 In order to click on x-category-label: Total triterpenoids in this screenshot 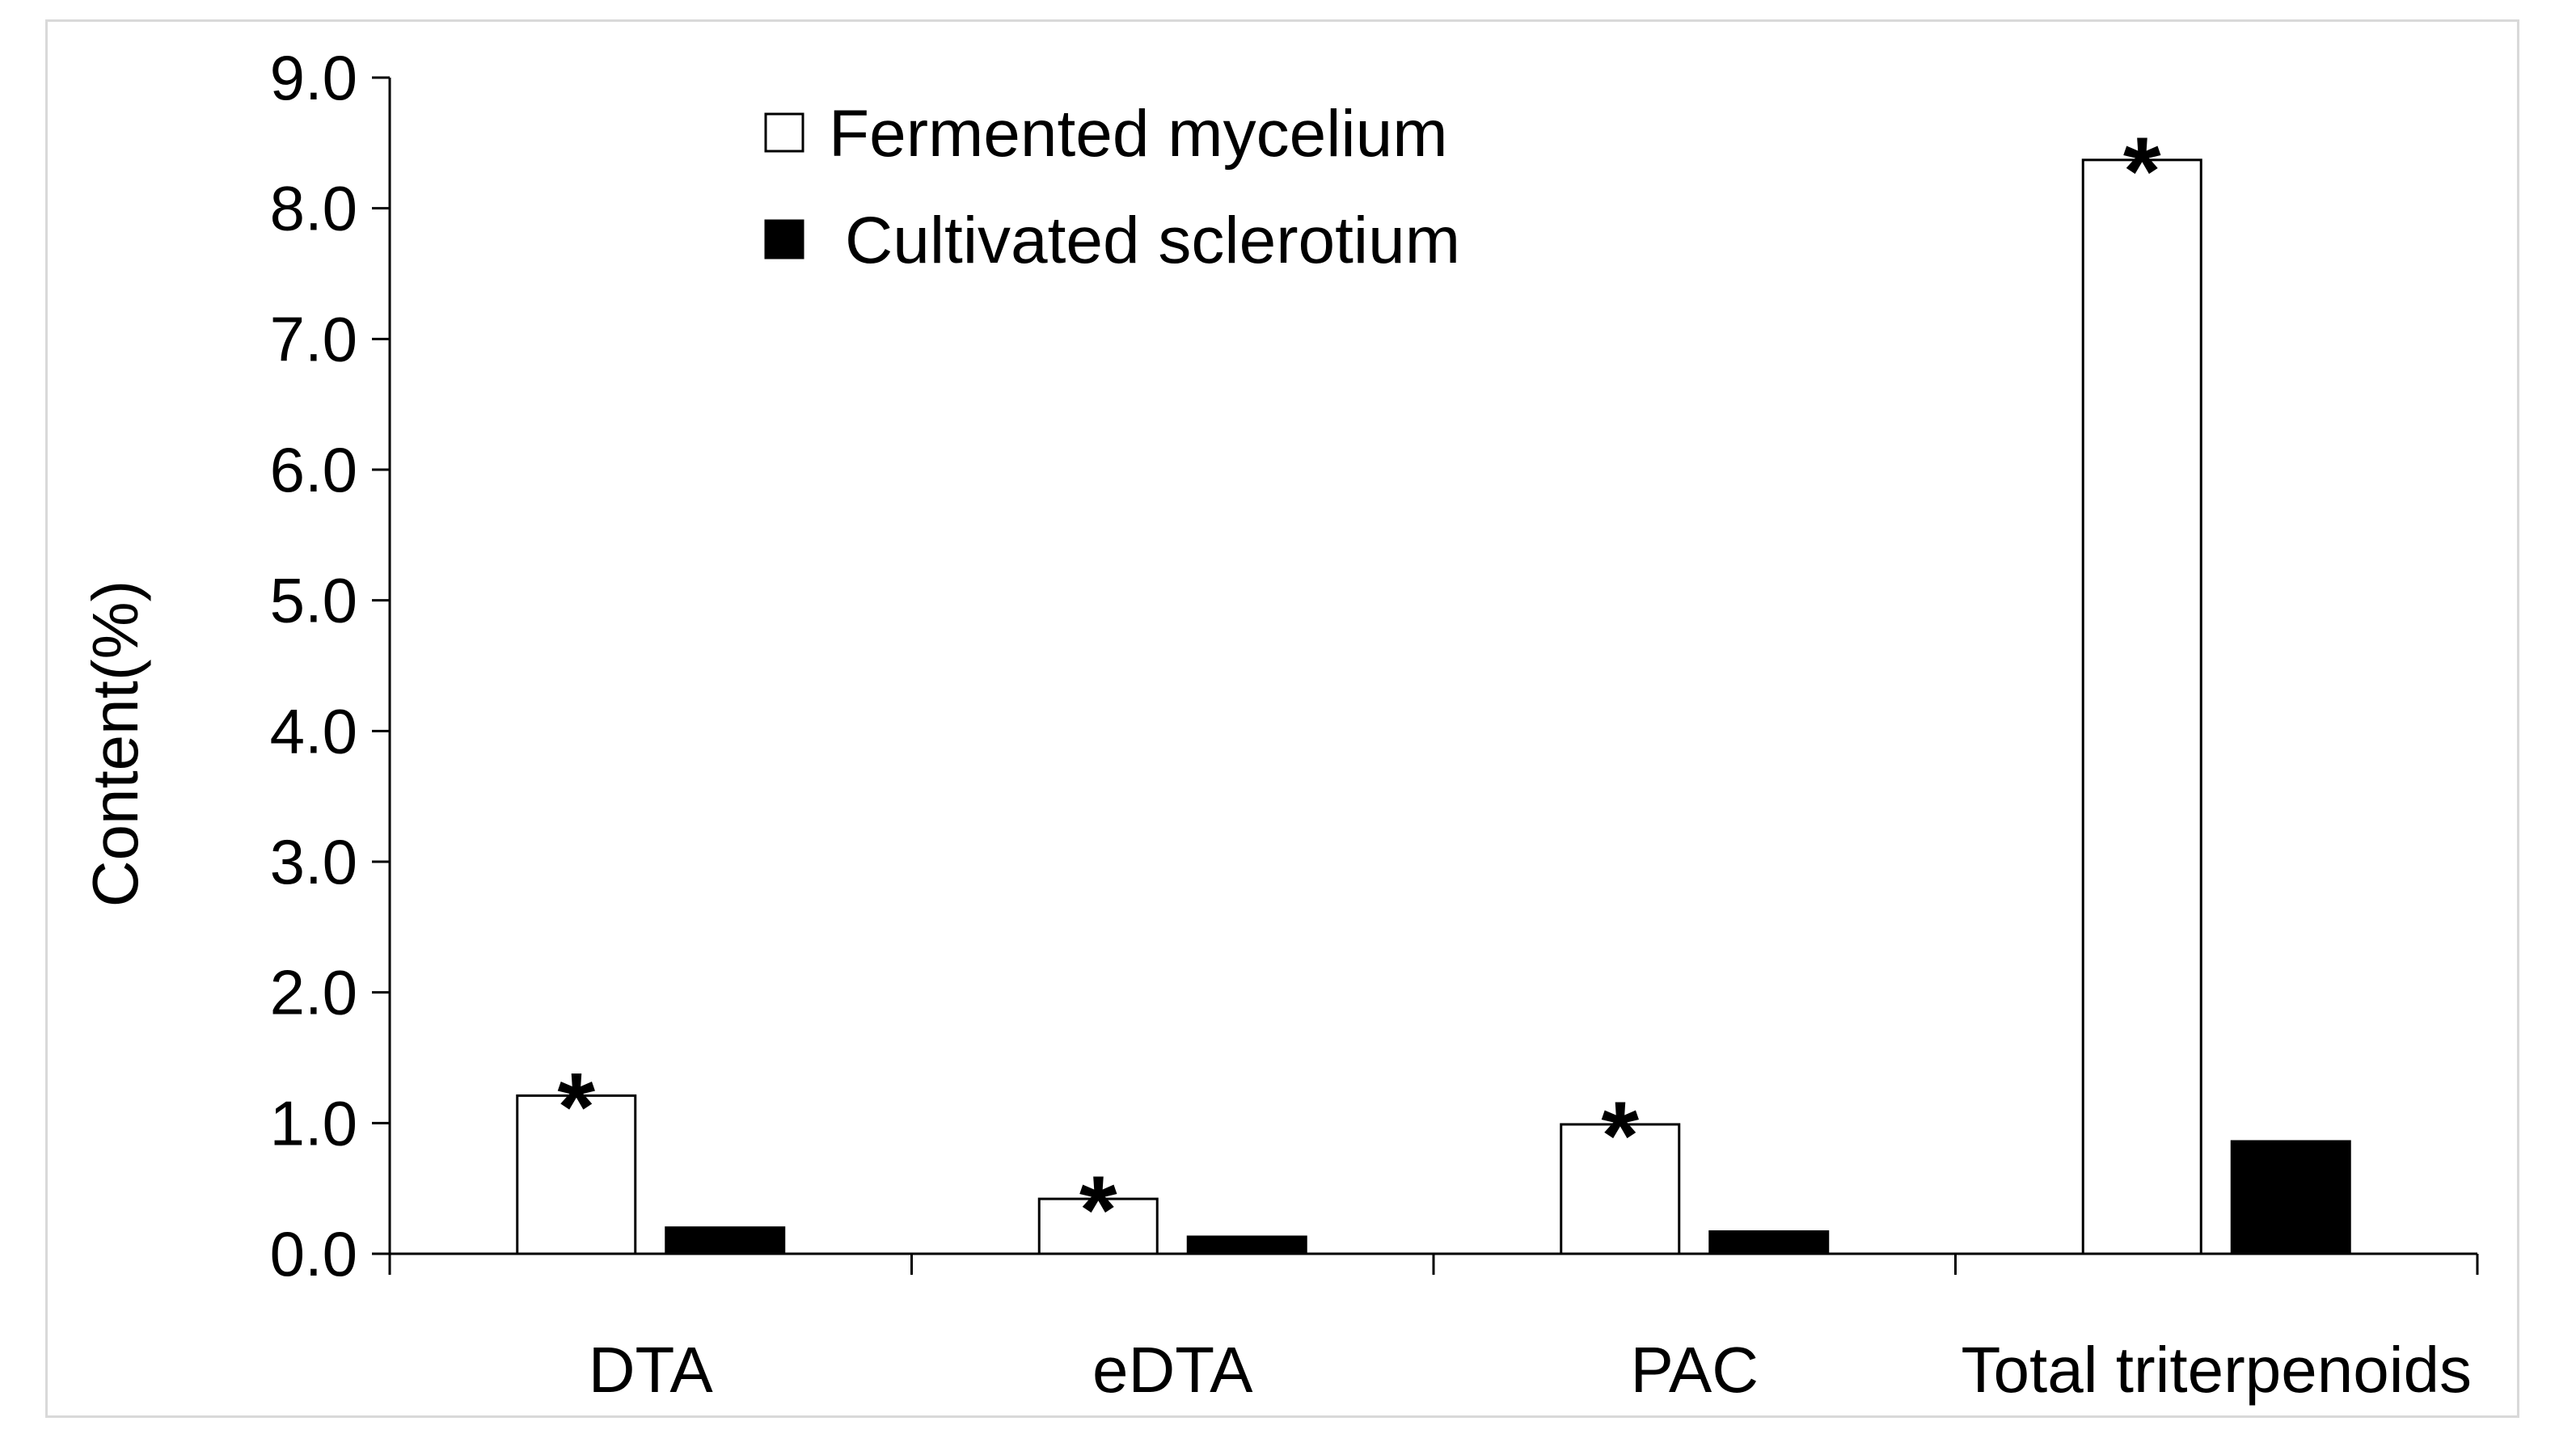, I will do `click(2217, 1370)`.